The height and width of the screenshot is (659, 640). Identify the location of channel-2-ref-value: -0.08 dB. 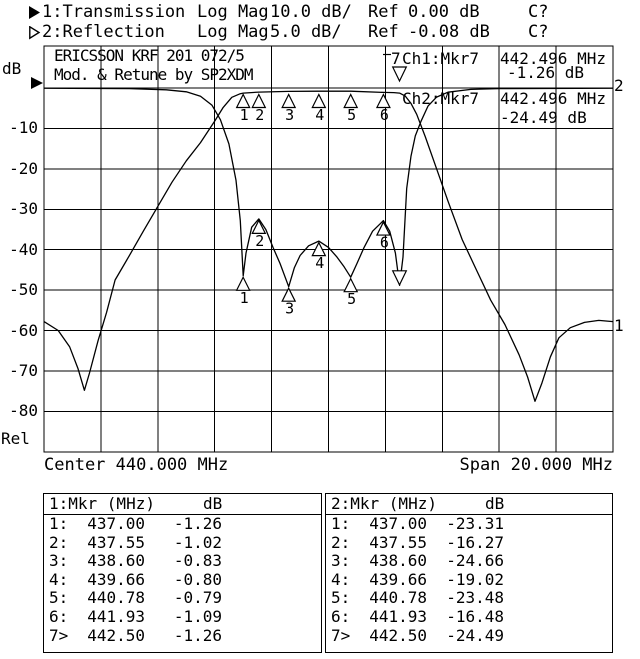
(449, 32).